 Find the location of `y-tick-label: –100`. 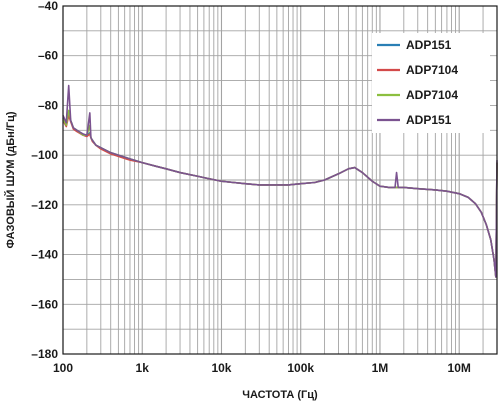

y-tick-label: –100 is located at coordinates (44, 155).